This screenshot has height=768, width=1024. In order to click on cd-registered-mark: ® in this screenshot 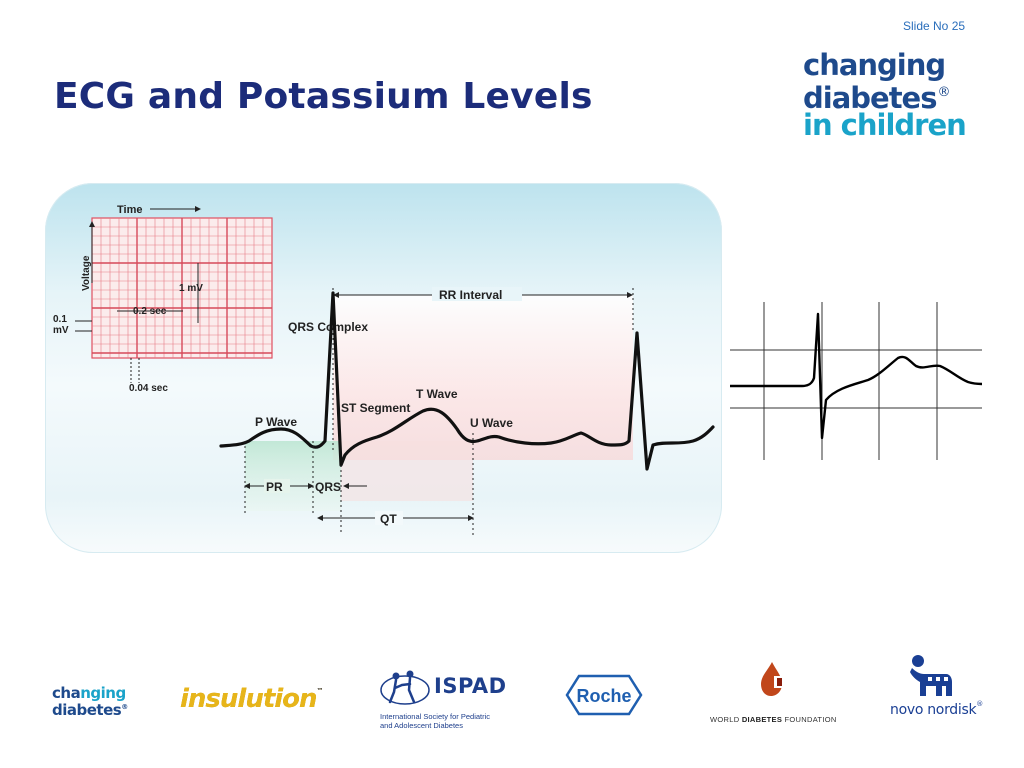, I will do `click(124, 707)`.